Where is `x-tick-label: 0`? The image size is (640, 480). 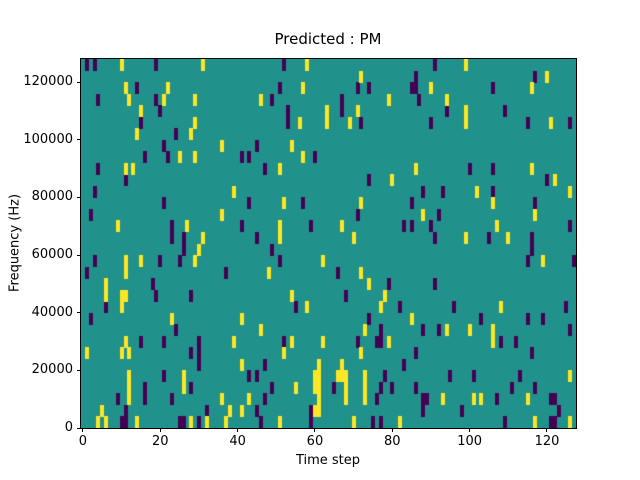 x-tick-label: 0 is located at coordinates (83, 441).